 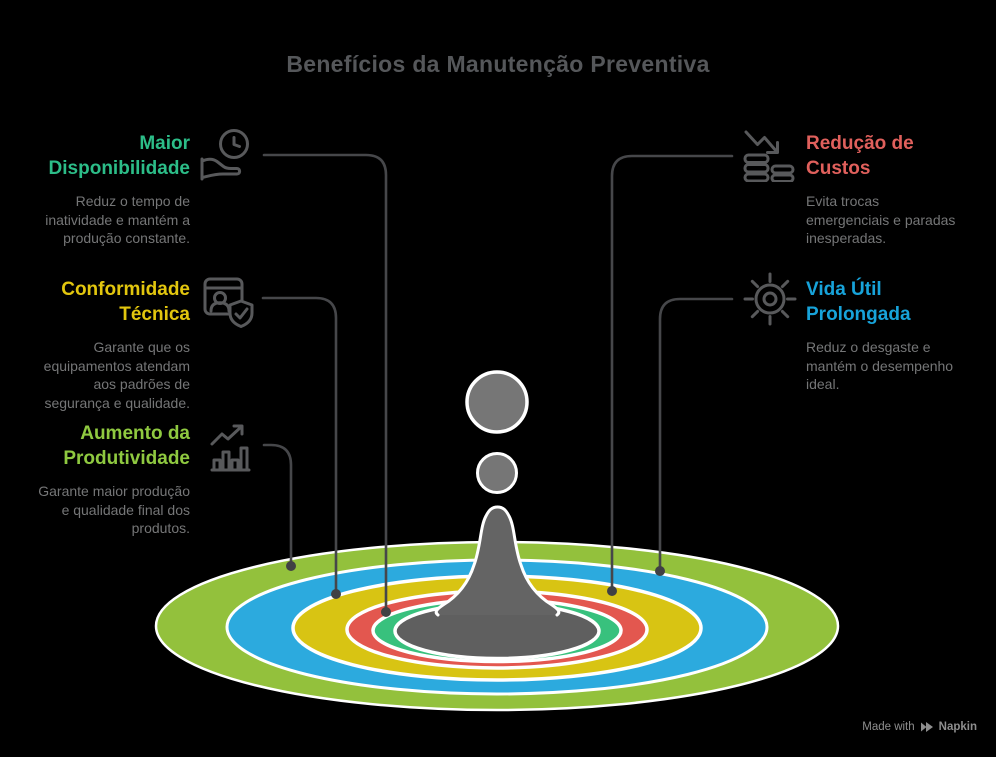 What do you see at coordinates (772, 299) in the screenshot?
I see `gear-sun-icon` at bounding box center [772, 299].